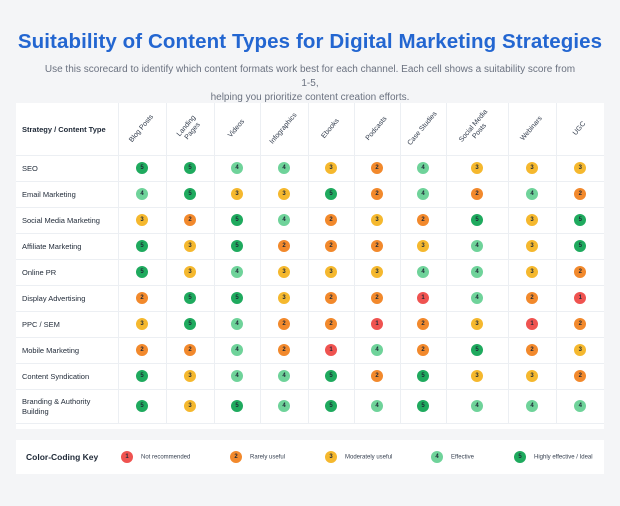 The height and width of the screenshot is (506, 620). Describe the element at coordinates (236, 457) in the screenshot. I see `key-badge: 2` at that location.